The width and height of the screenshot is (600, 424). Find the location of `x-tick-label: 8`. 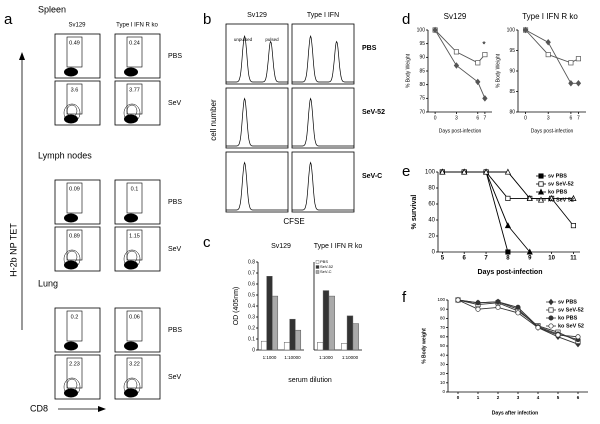

x-tick-label: 8 is located at coordinates (508, 259).